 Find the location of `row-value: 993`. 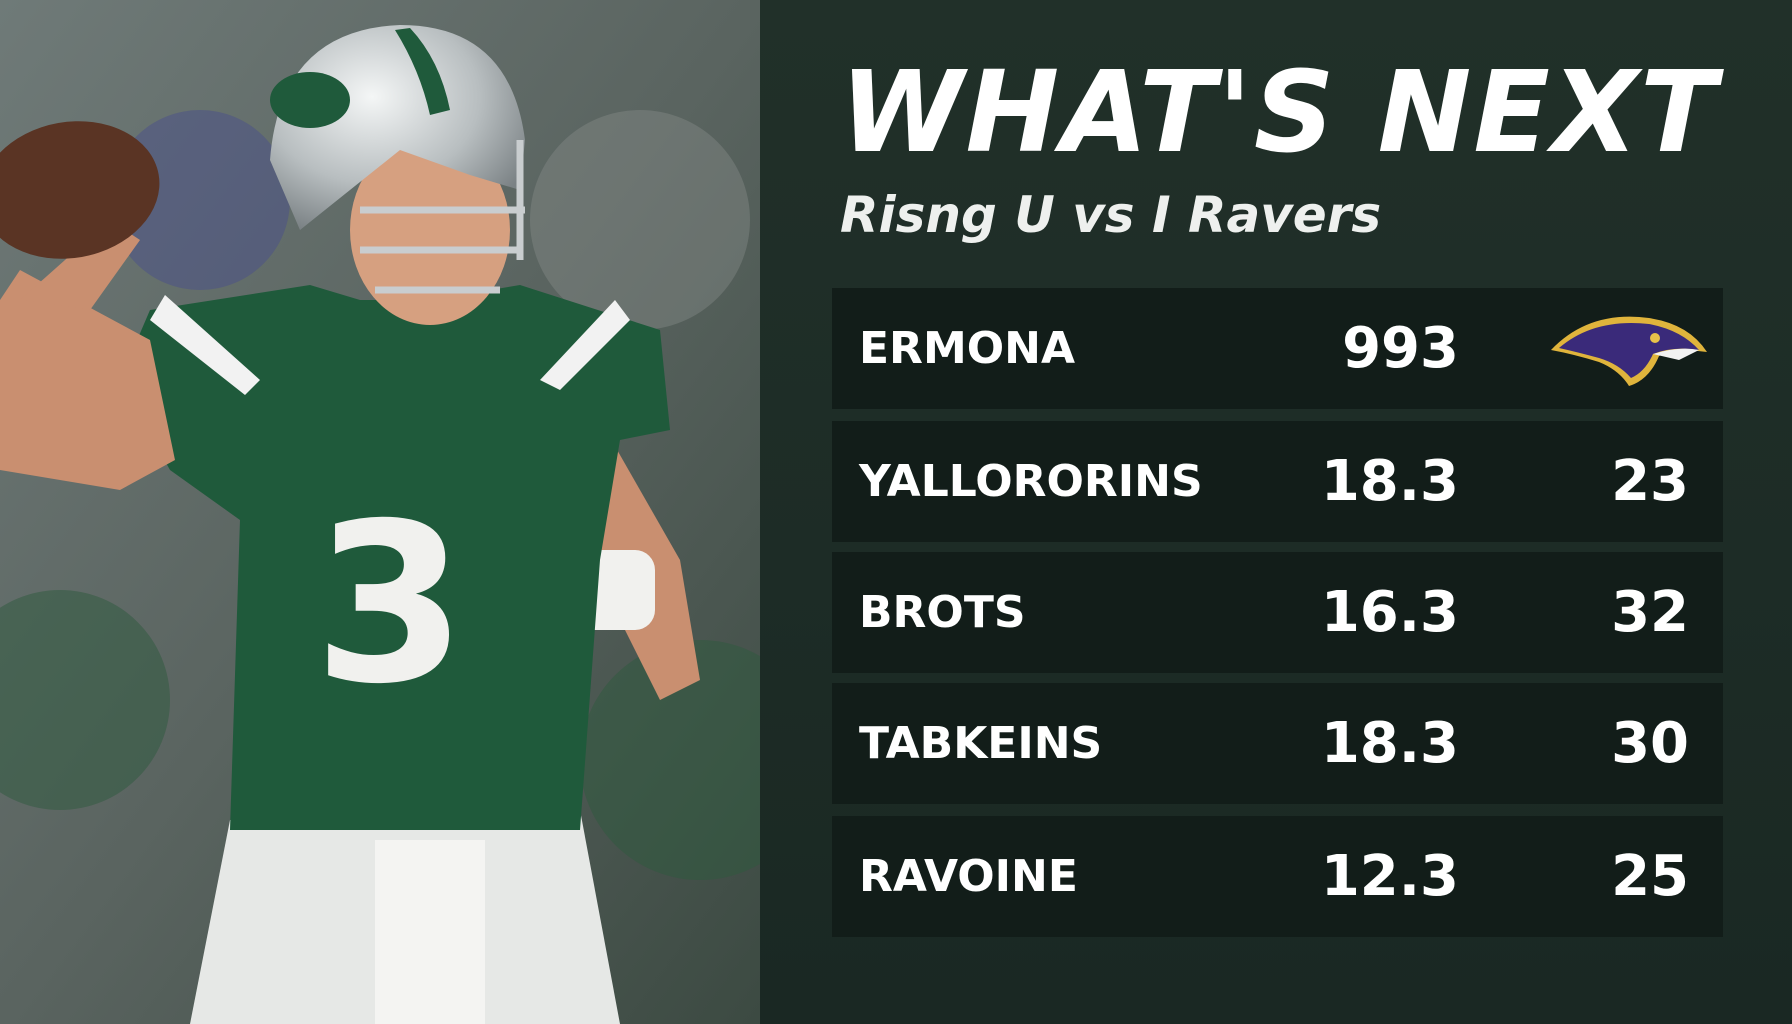

row-value: 993 is located at coordinates (1400, 348).